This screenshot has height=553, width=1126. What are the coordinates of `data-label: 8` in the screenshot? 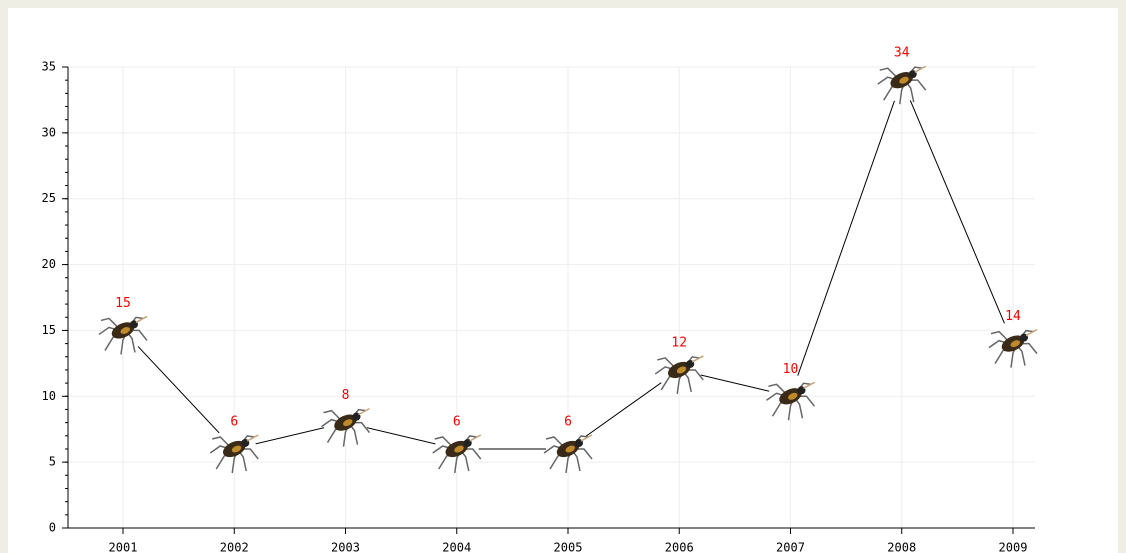 It's located at (346, 395).